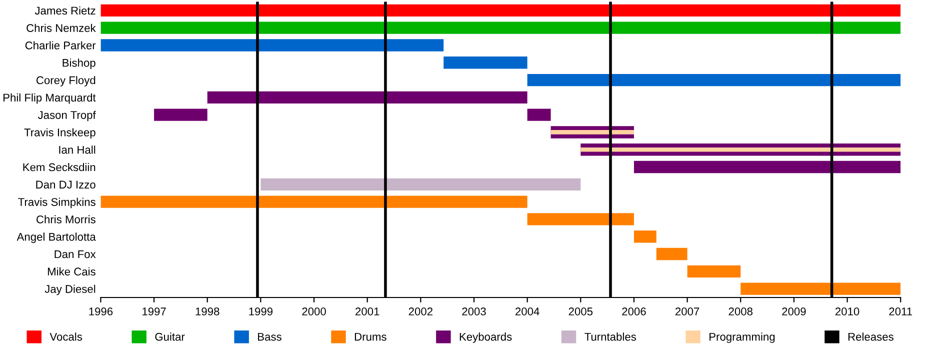 The width and height of the screenshot is (950, 350). What do you see at coordinates (580, 312) in the screenshot?
I see `x-tick-label: 2005` at bounding box center [580, 312].